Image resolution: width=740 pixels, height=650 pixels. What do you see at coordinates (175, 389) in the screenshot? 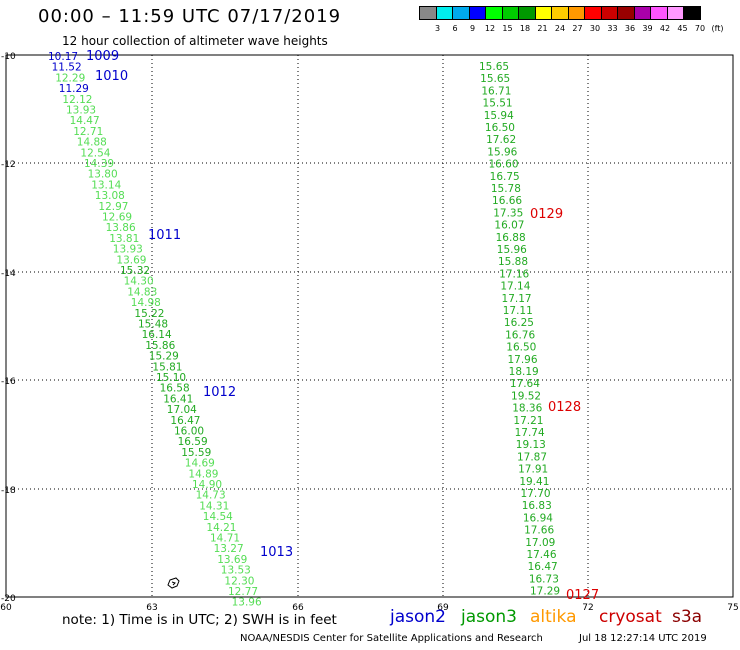
I see `wave-height-value: 16.58` at bounding box center [175, 389].